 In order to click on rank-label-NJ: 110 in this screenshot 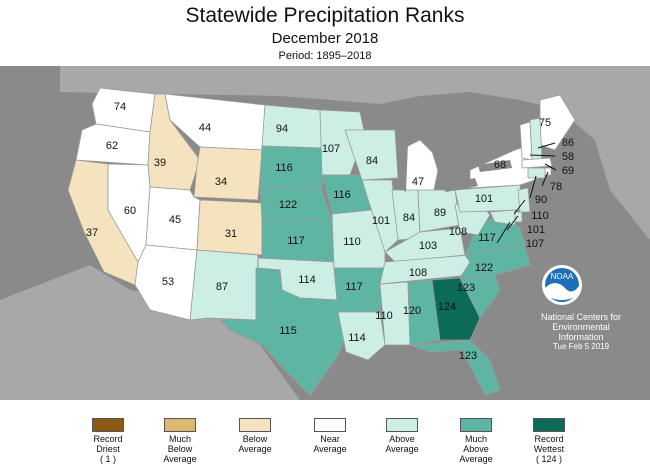, I will do `click(540, 216)`.